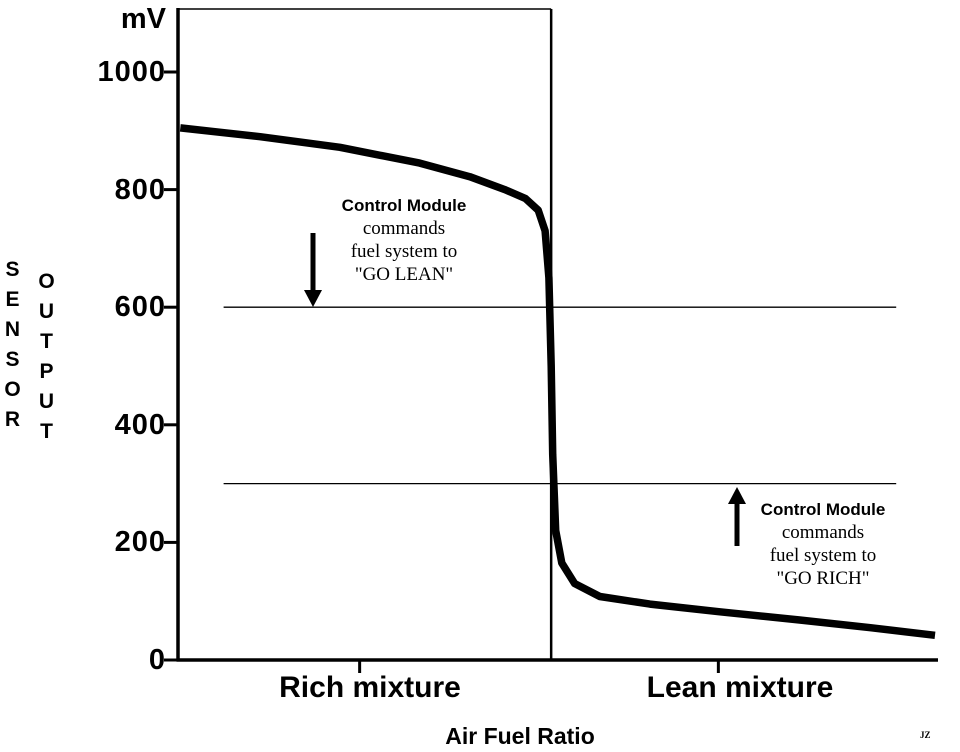  I want to click on watermark: JZ, so click(925, 735).